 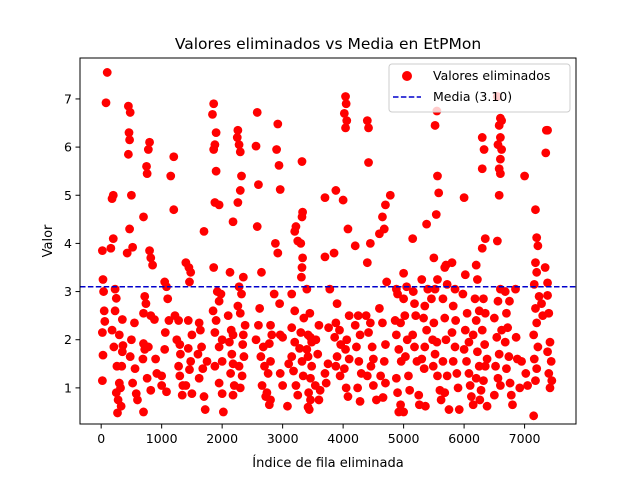 I want to click on y-tick-label: 5, so click(x=68, y=195).